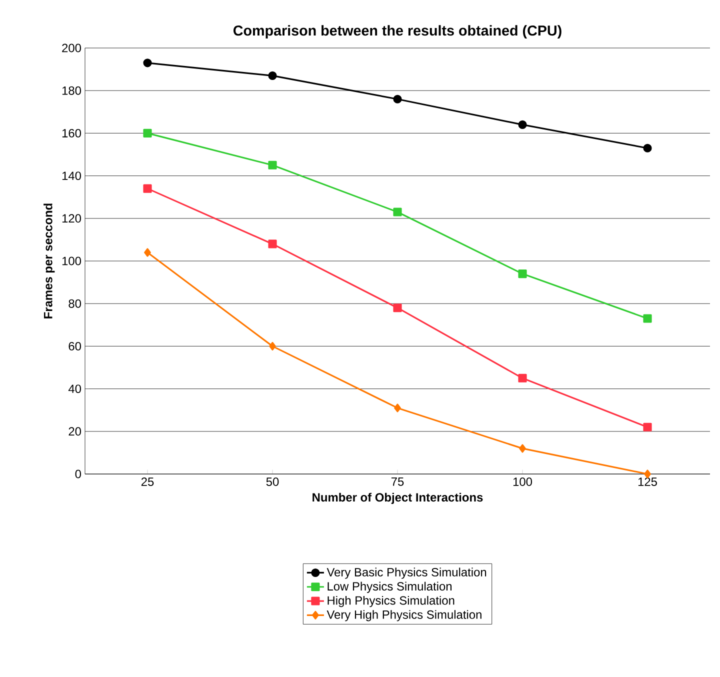 The height and width of the screenshot is (677, 720). Describe the element at coordinates (404, 616) in the screenshot. I see `legend-label: Very High Physics Simulation` at that location.